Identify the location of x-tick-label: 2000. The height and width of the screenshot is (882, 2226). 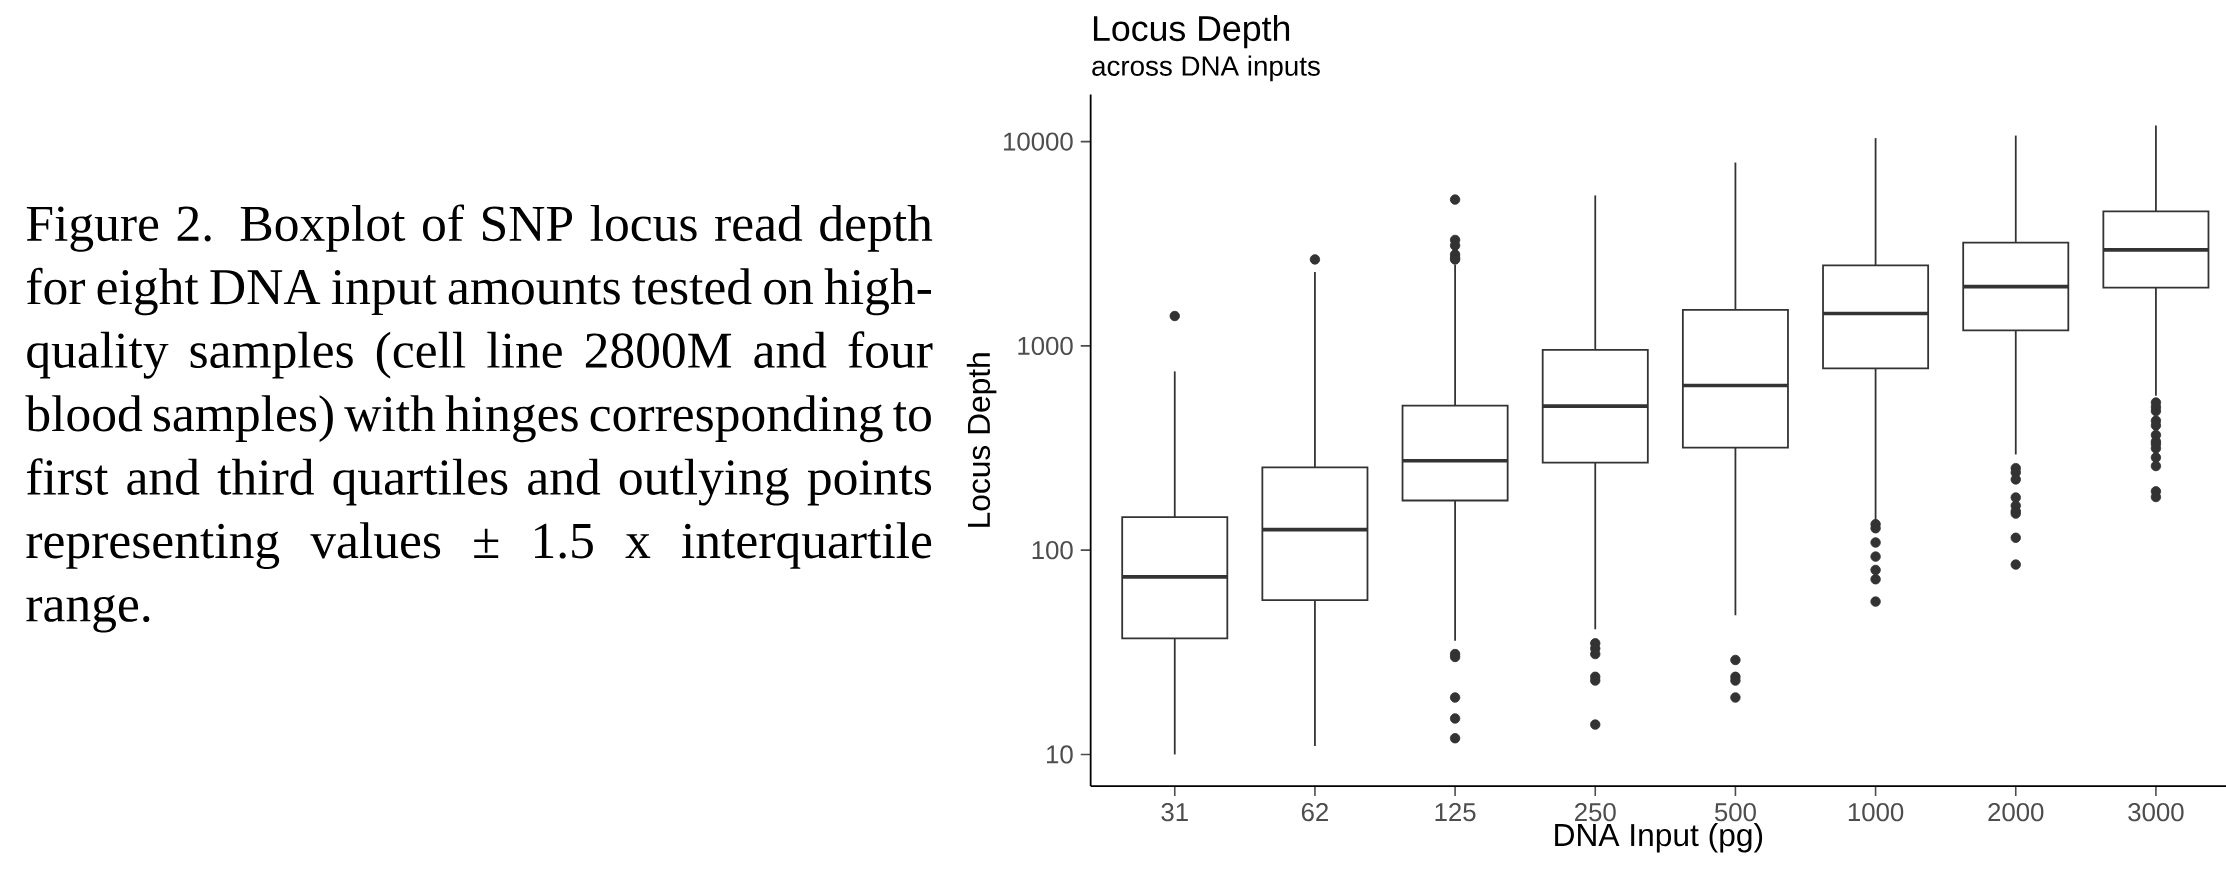
(2016, 812).